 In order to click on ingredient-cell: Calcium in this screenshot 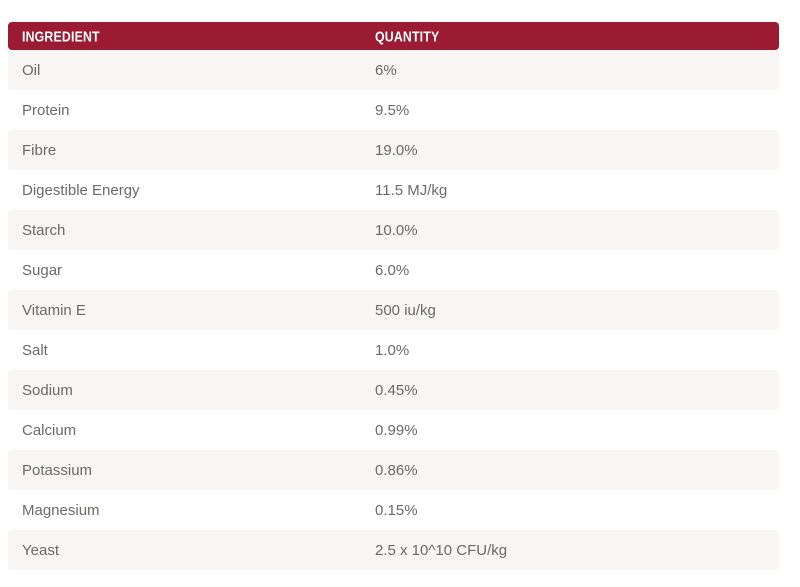, I will do `click(49, 430)`.